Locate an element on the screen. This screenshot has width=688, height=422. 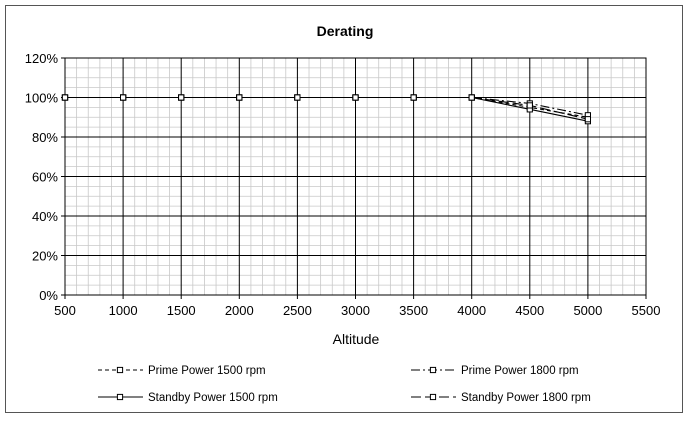
legend-item: Standby Power 1800 rpm is located at coordinates (501, 398).